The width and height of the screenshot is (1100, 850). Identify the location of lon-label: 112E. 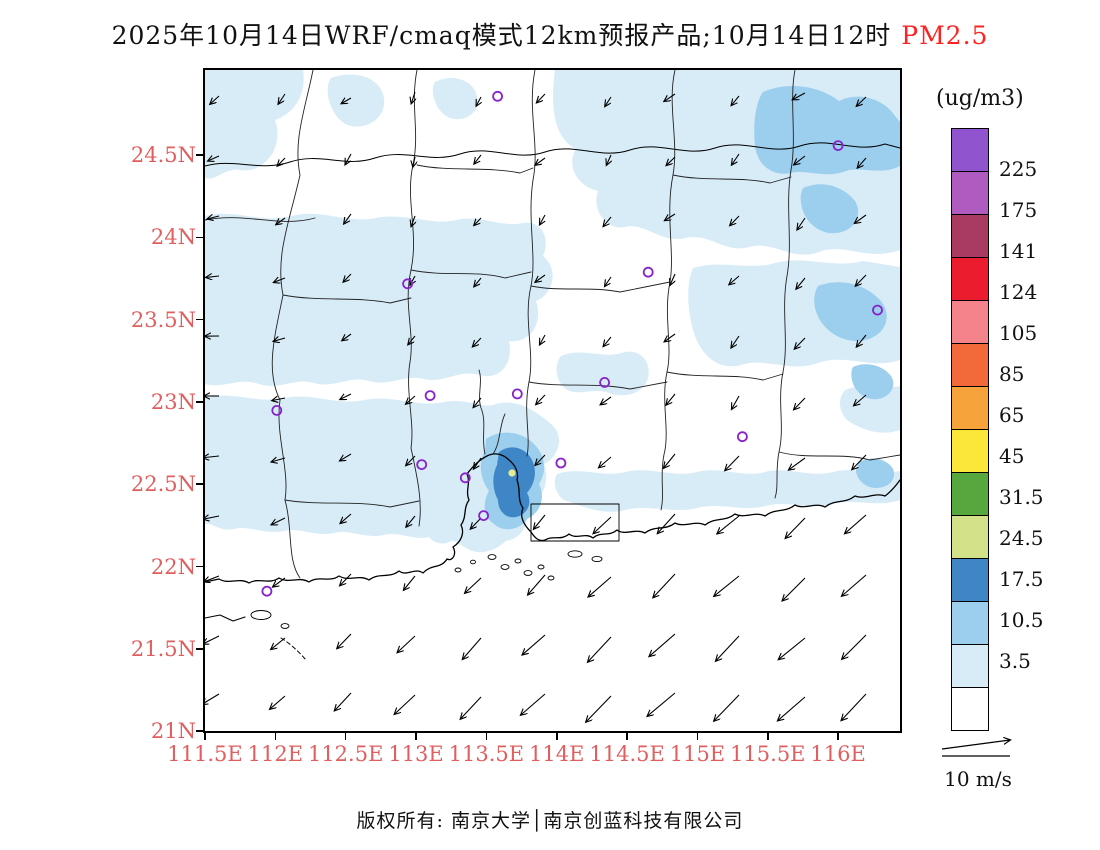
(275, 754).